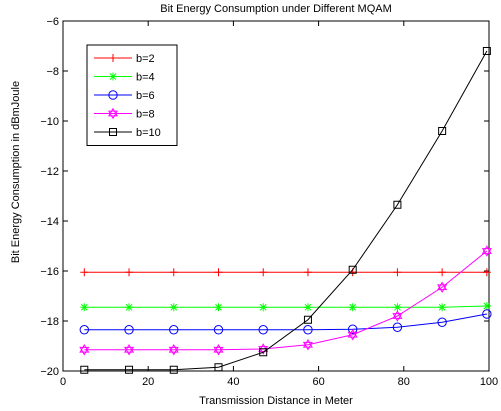 The width and height of the screenshot is (501, 411). I want to click on legend-item: b=10, so click(127, 133).